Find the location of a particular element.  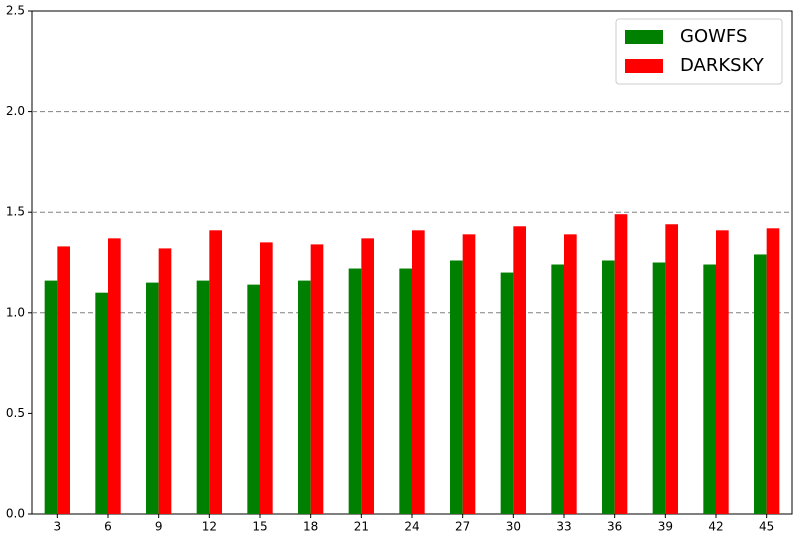

x-tick-label: 36 is located at coordinates (614, 527).